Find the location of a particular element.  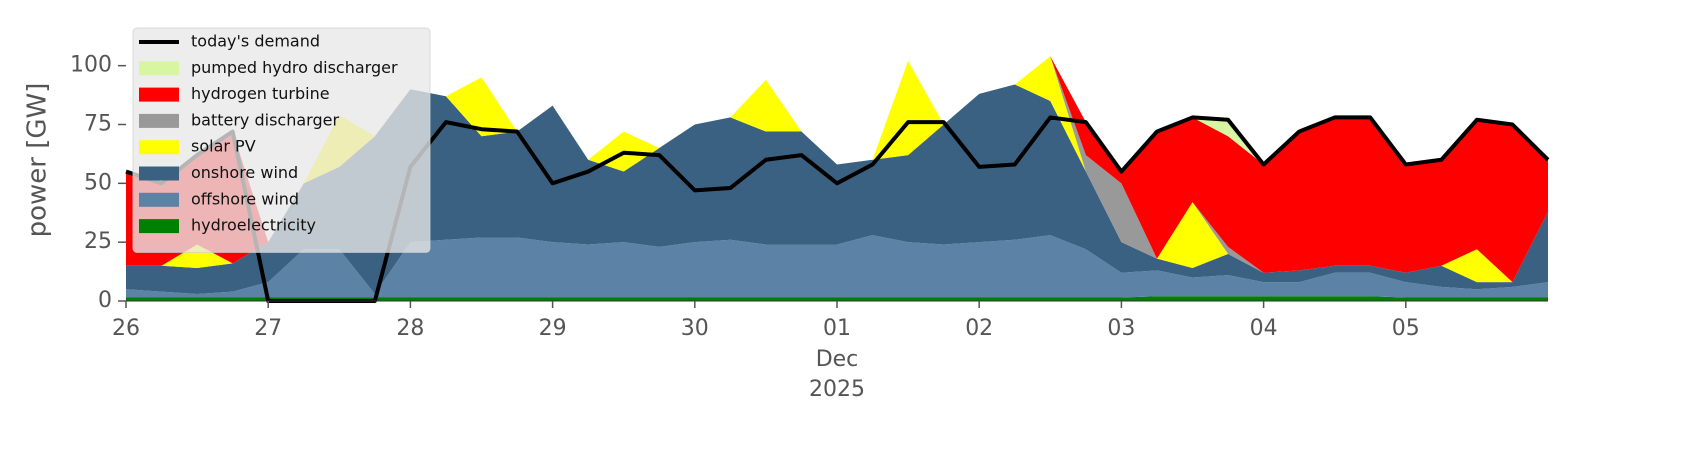

legend-box is located at coordinates (281, 140).